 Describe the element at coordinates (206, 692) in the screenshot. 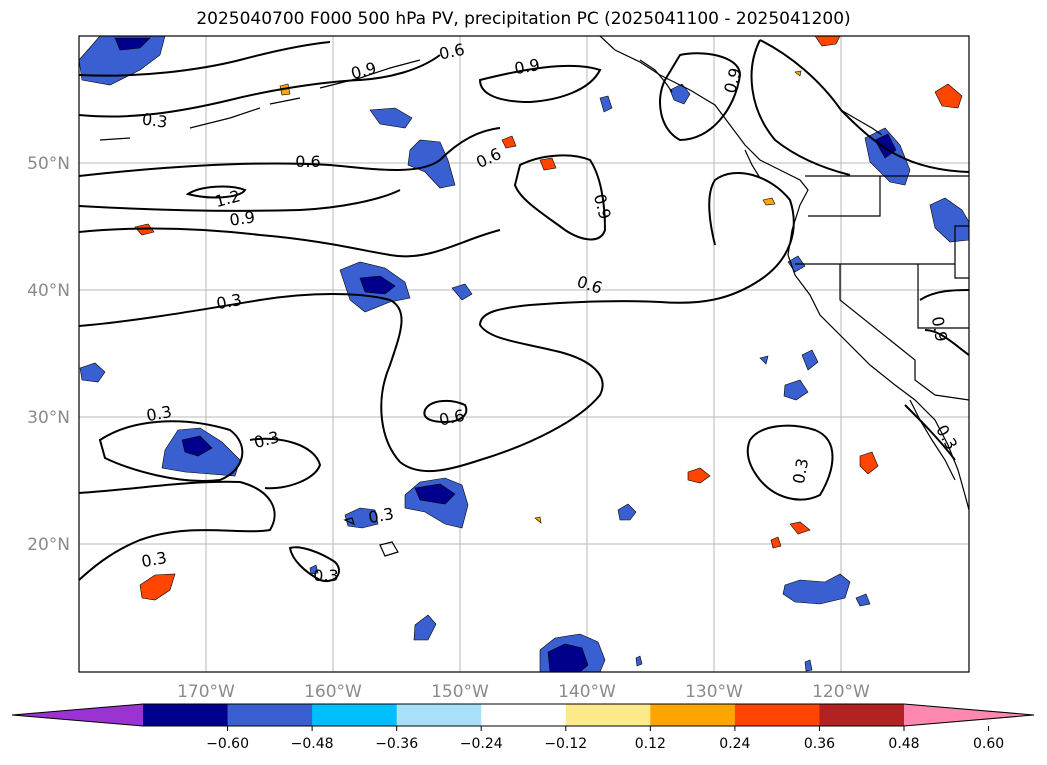

I see `lon-label: 170°W` at that location.